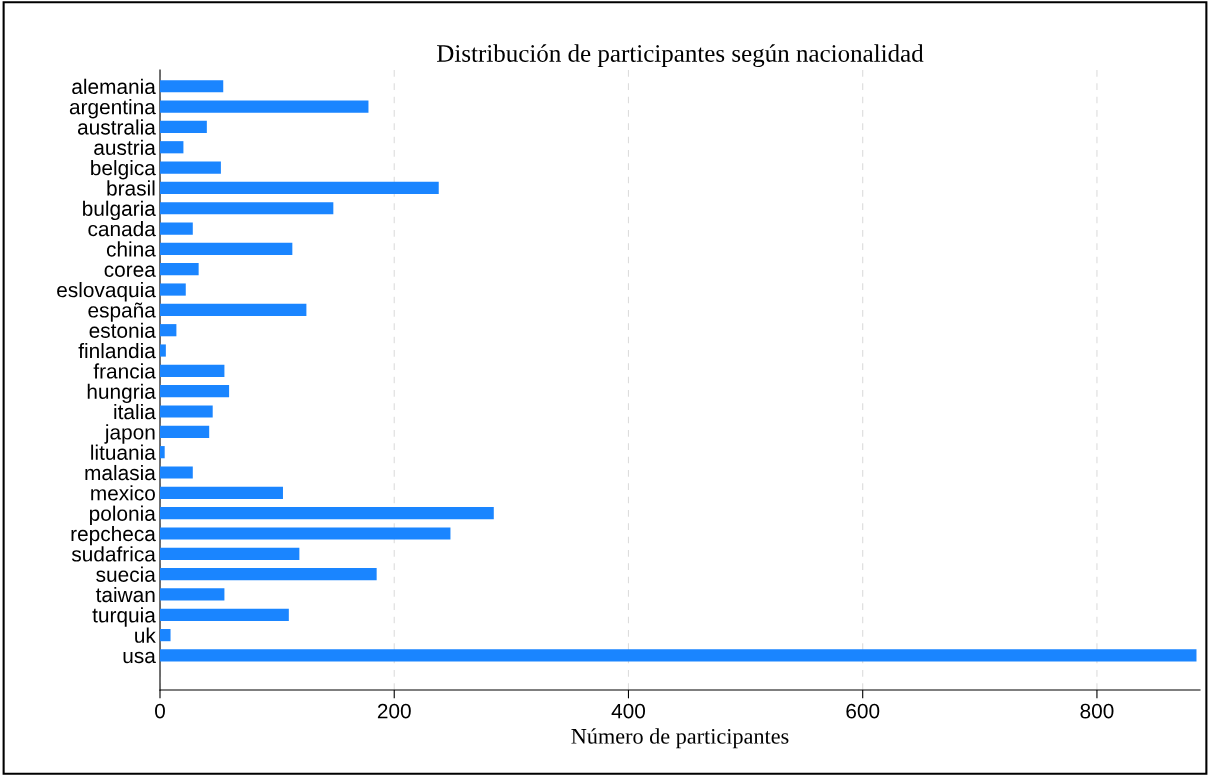  What do you see at coordinates (122, 312) in the screenshot?
I see `y-tick-label: españa` at bounding box center [122, 312].